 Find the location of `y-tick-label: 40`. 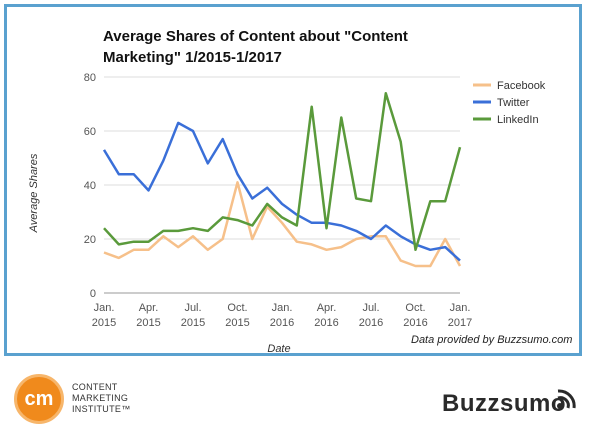

y-tick-label: 40 is located at coordinates (90, 186).